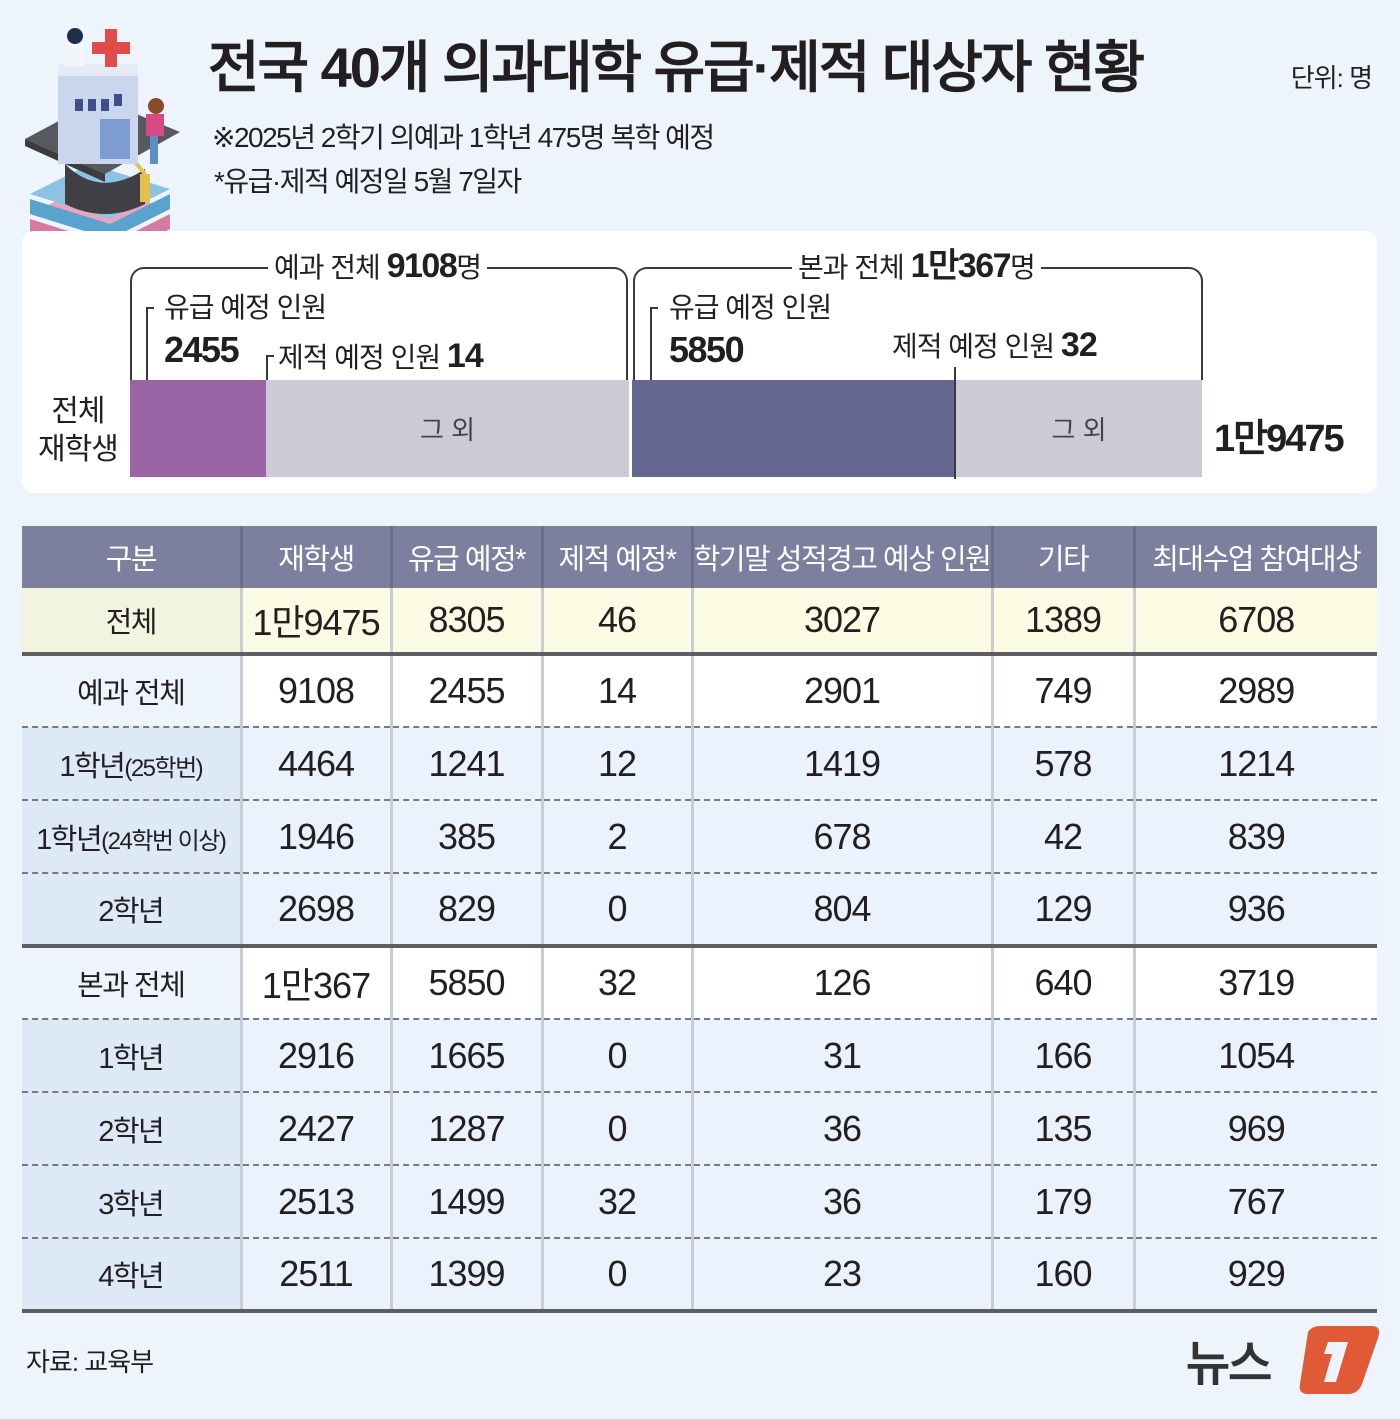 The height and width of the screenshot is (1419, 1400). Describe the element at coordinates (843, 910) in the screenshot. I see `cell-warning: 804` at that location.